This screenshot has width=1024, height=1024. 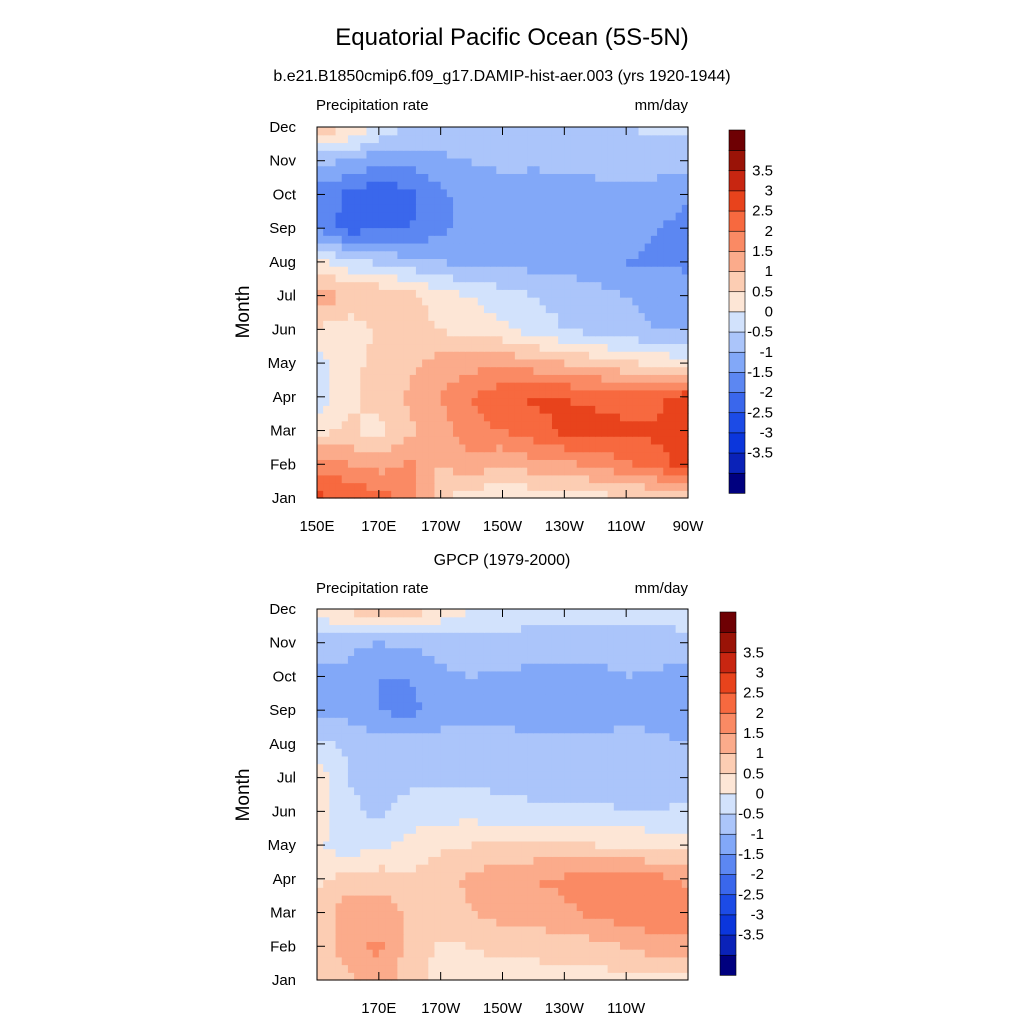 I want to click on y-tick-label: Jul, so click(x=286, y=296).